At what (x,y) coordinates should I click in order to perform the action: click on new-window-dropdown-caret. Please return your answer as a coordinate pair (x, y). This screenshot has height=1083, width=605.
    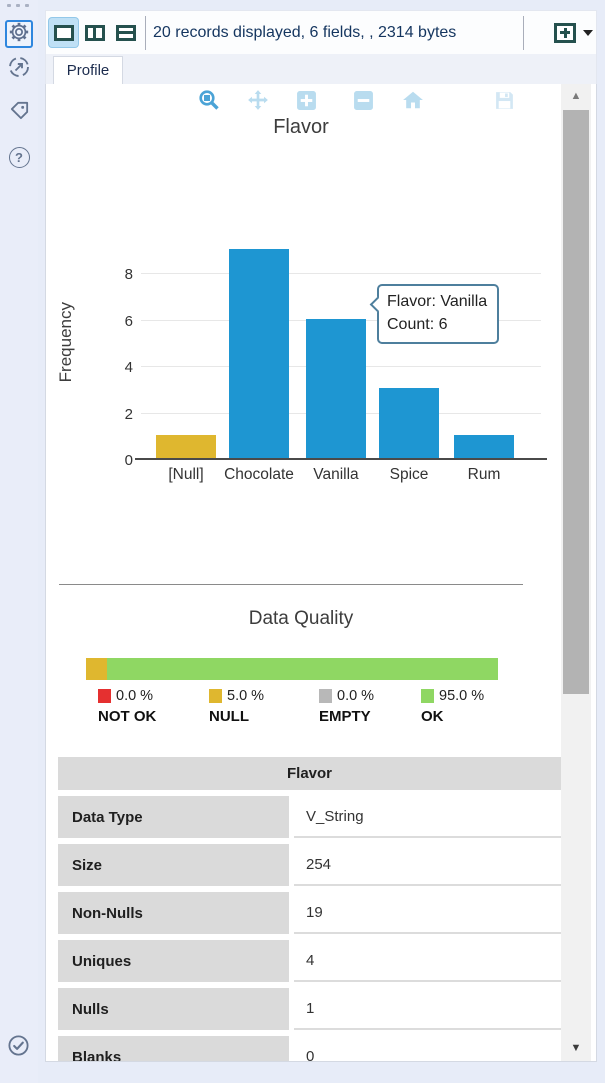
    Looking at the image, I should click on (588, 33).